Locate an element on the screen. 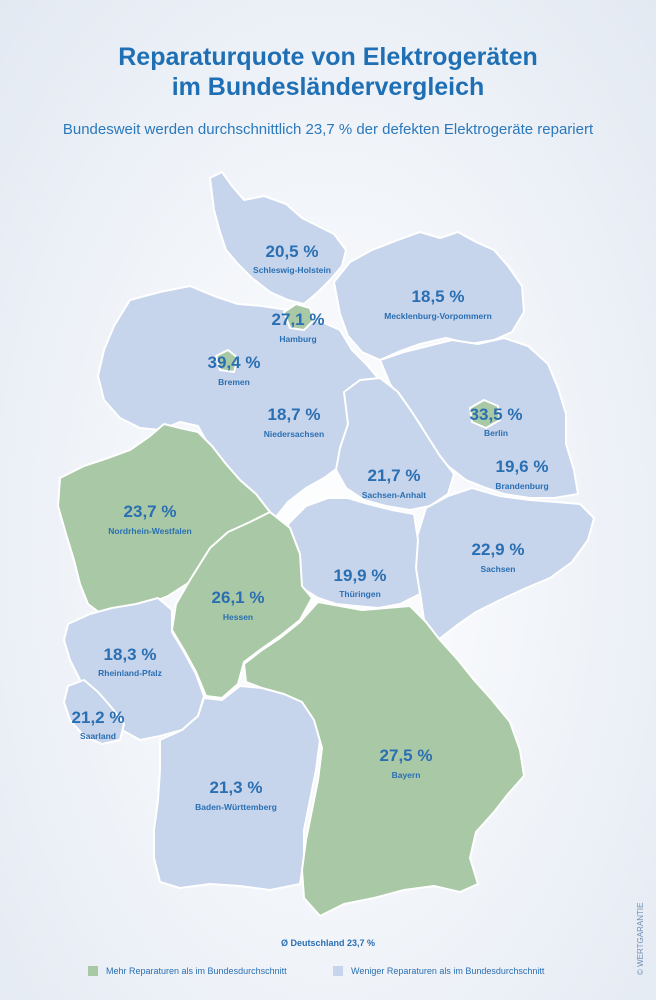 The height and width of the screenshot is (1000, 656). label-name-hh: Hamburg is located at coordinates (297, 339).